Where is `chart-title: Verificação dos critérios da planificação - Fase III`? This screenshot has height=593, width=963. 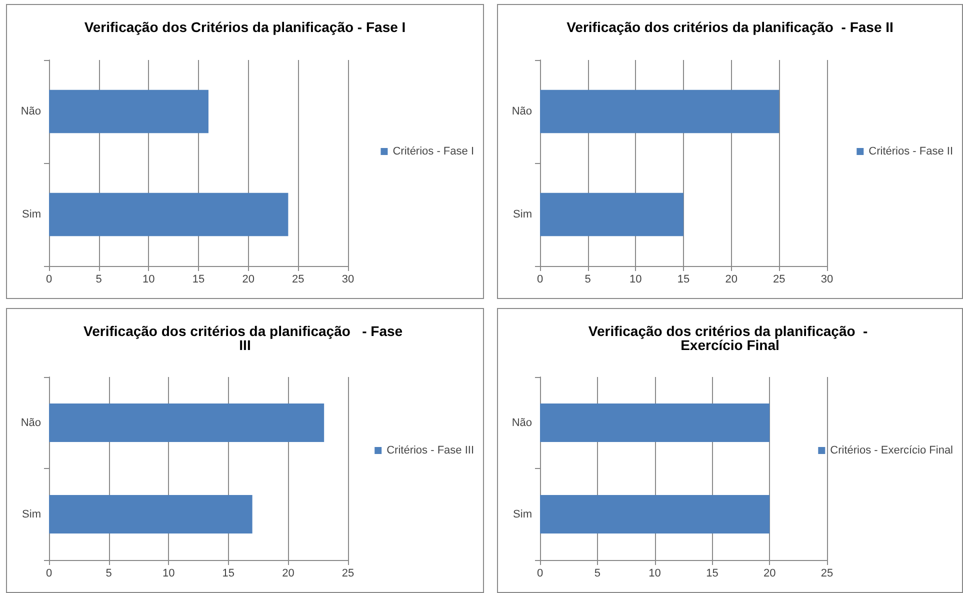 chart-title: Verificação dos critérios da planificação - Fase III is located at coordinates (245, 338).